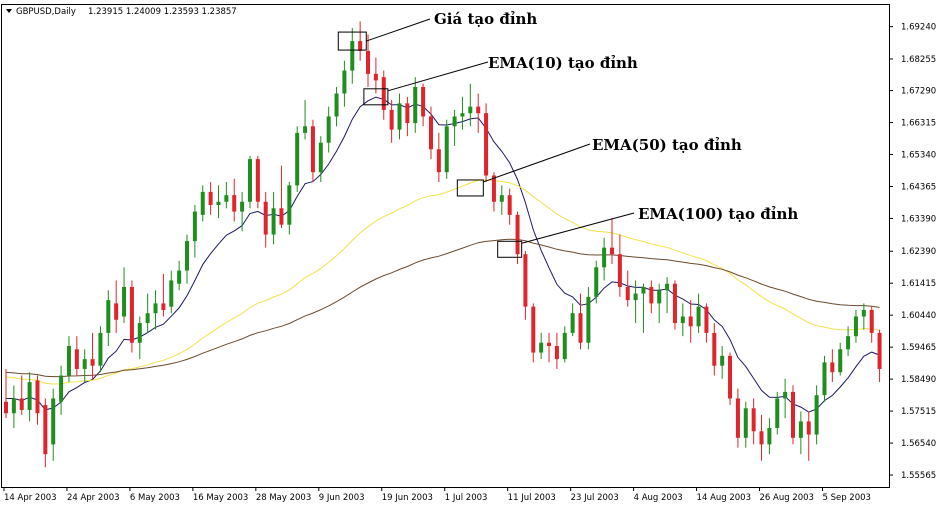 The height and width of the screenshot is (514, 947). Describe the element at coordinates (918, 92) in the screenshot. I see `y-tick-label: 1.67290` at that location.